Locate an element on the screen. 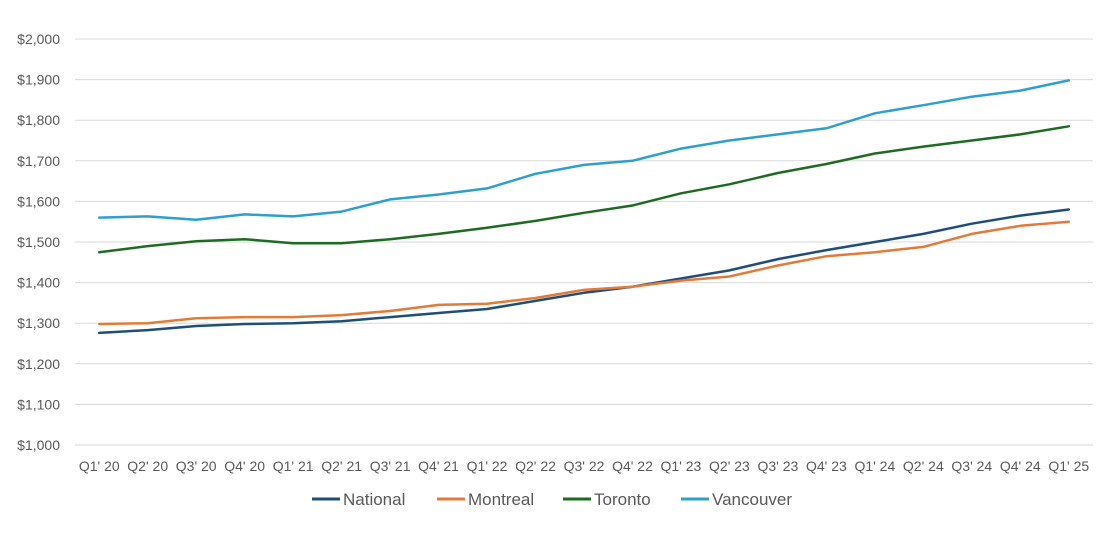 This screenshot has width=1098, height=550. x-tick-label: Q1' 24 is located at coordinates (874, 466).